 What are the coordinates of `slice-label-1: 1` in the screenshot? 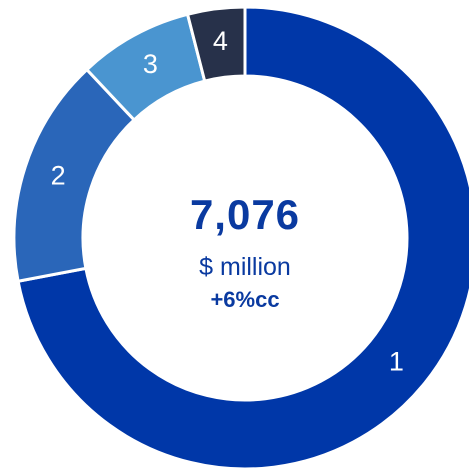 It's located at (396, 361).